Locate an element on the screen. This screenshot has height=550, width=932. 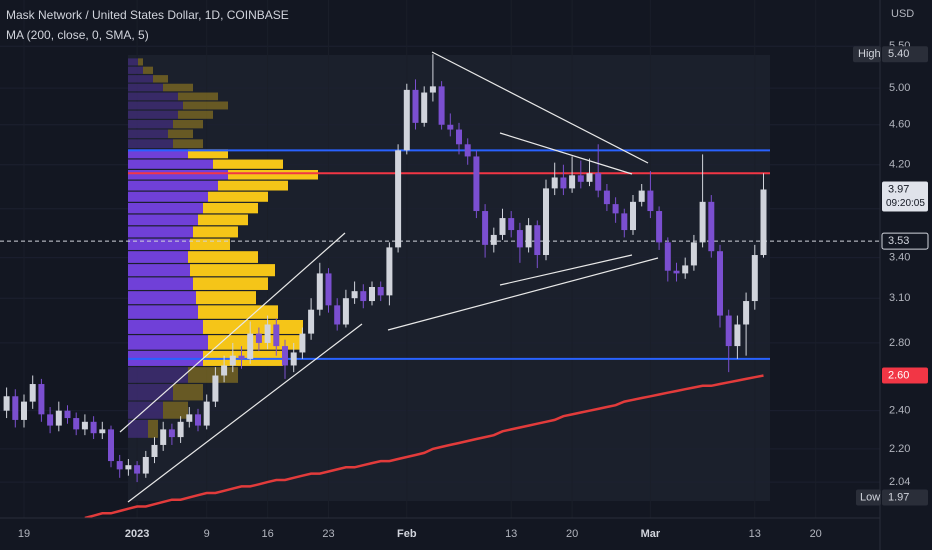
low-price-label: 1.97 is located at coordinates (898, 497).